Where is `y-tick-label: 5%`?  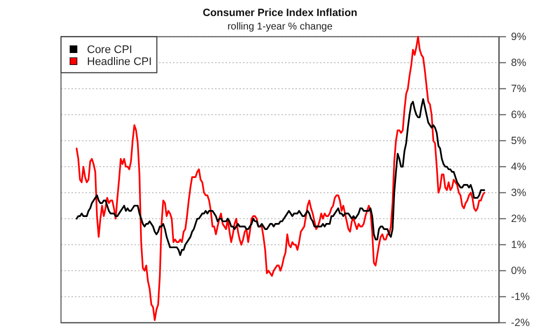 y-tick-label: 5% is located at coordinates (518, 141).